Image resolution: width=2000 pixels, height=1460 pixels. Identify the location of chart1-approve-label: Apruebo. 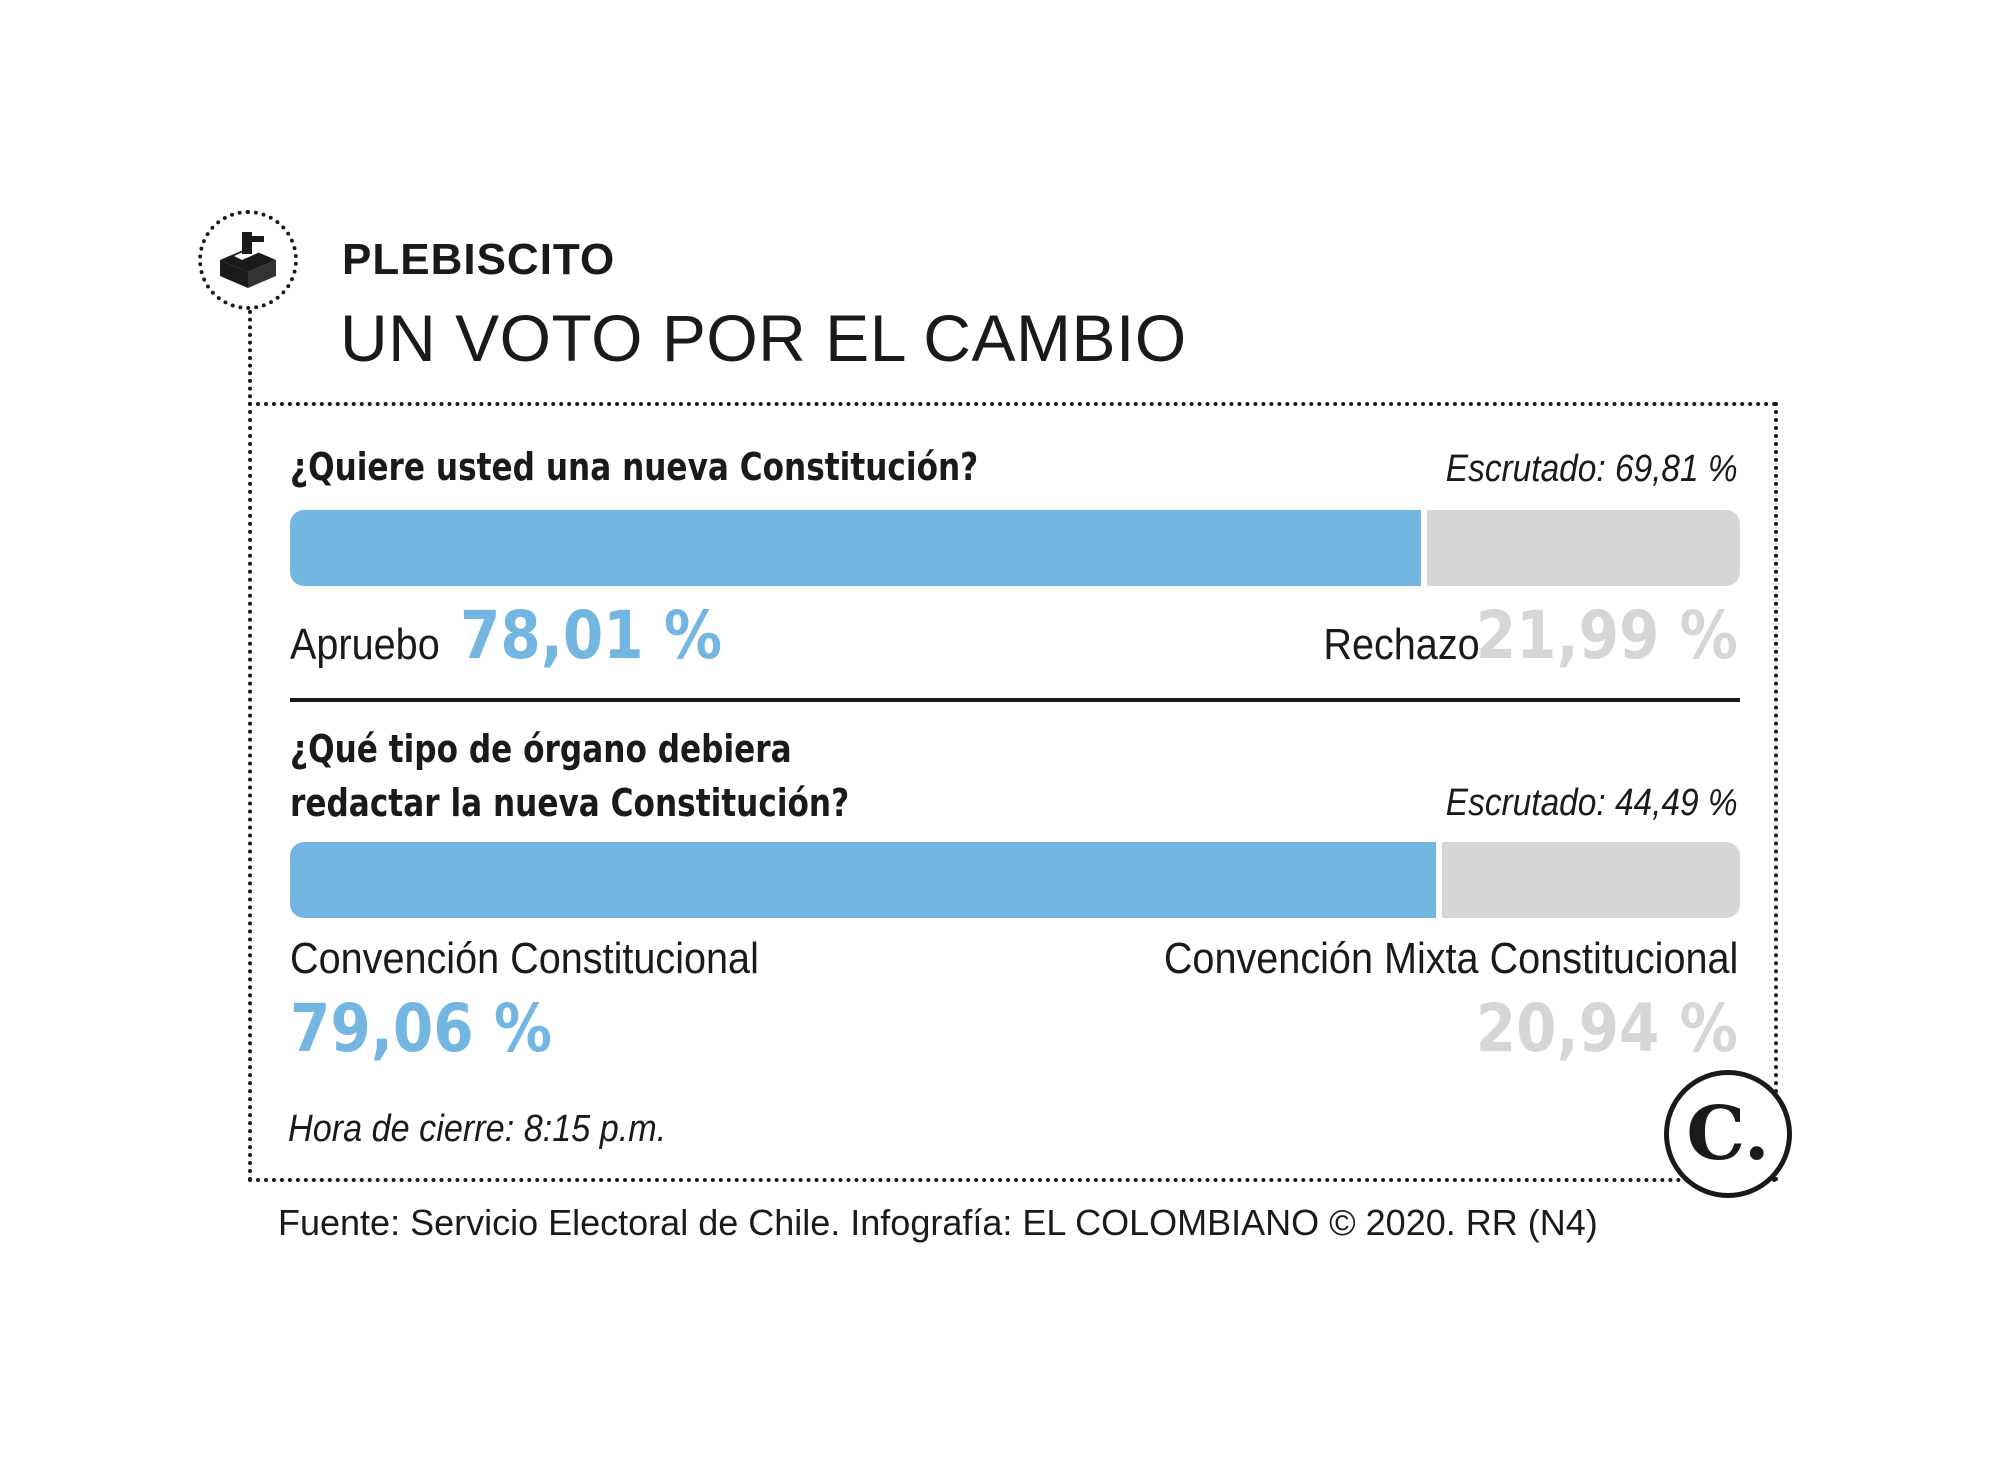
(365, 644).